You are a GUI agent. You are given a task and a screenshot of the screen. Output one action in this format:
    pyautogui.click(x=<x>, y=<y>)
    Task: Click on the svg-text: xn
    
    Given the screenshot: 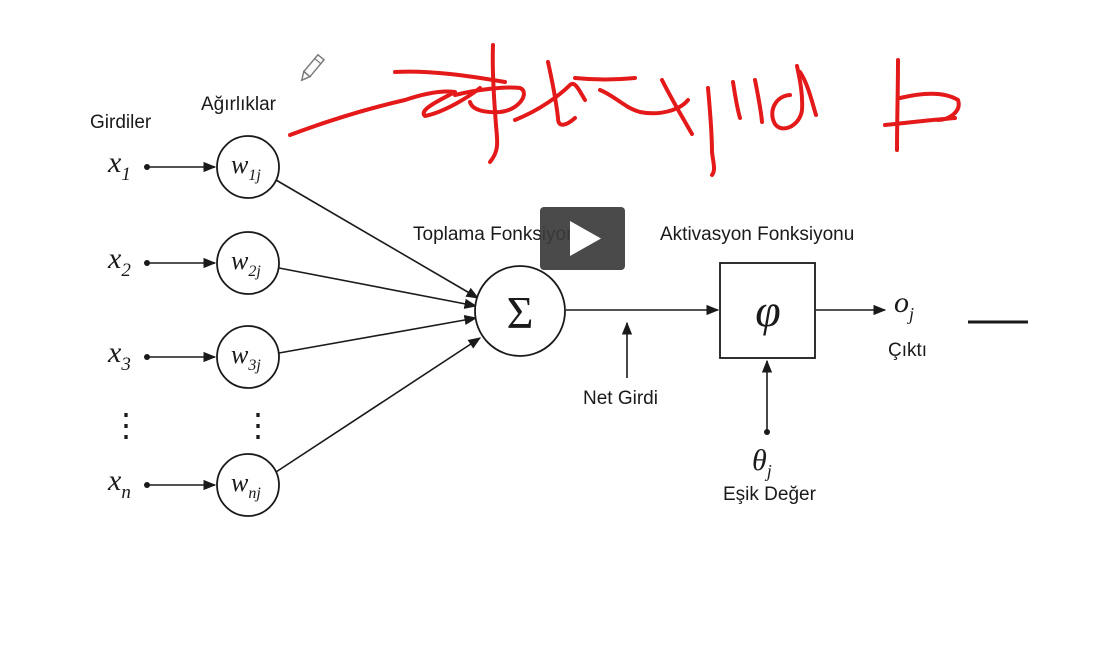 What is the action you would take?
    pyautogui.click(x=119, y=483)
    